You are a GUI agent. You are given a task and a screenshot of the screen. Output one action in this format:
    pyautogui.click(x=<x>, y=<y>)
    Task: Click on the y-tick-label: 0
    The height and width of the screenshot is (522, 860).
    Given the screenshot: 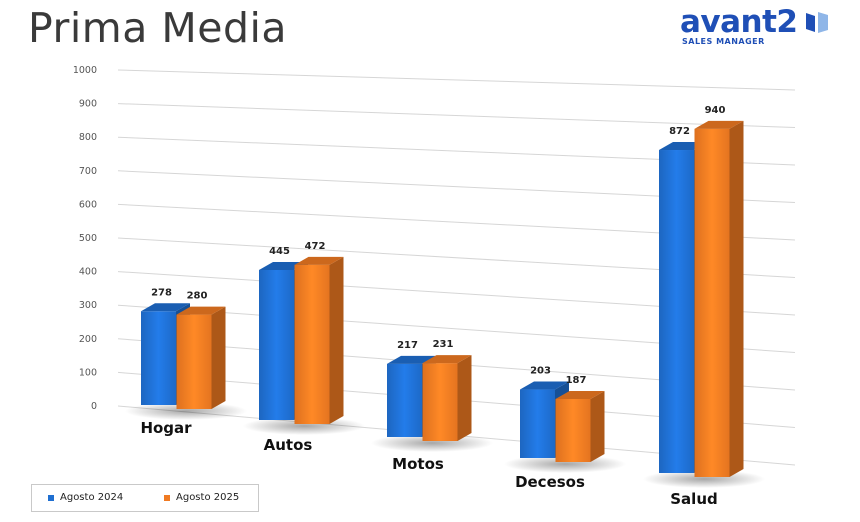 What is the action you would take?
    pyautogui.click(x=94, y=406)
    